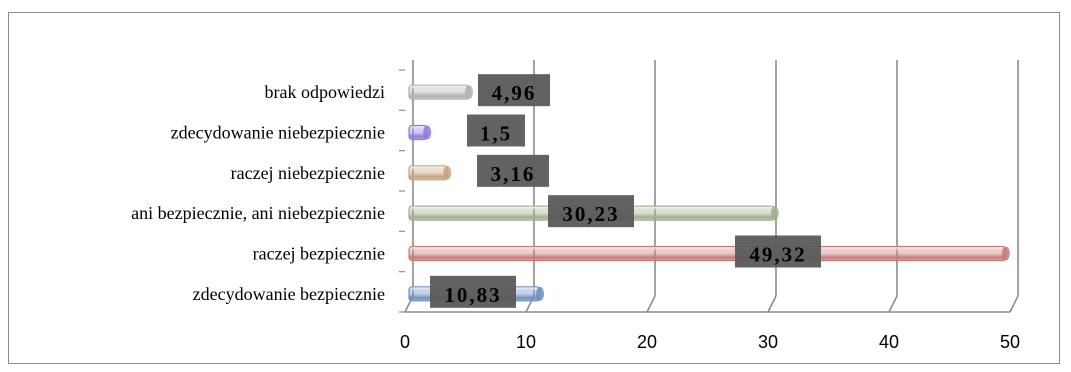  What do you see at coordinates (590, 214) in the screenshot?
I see `data-label-2: 30,23` at bounding box center [590, 214].